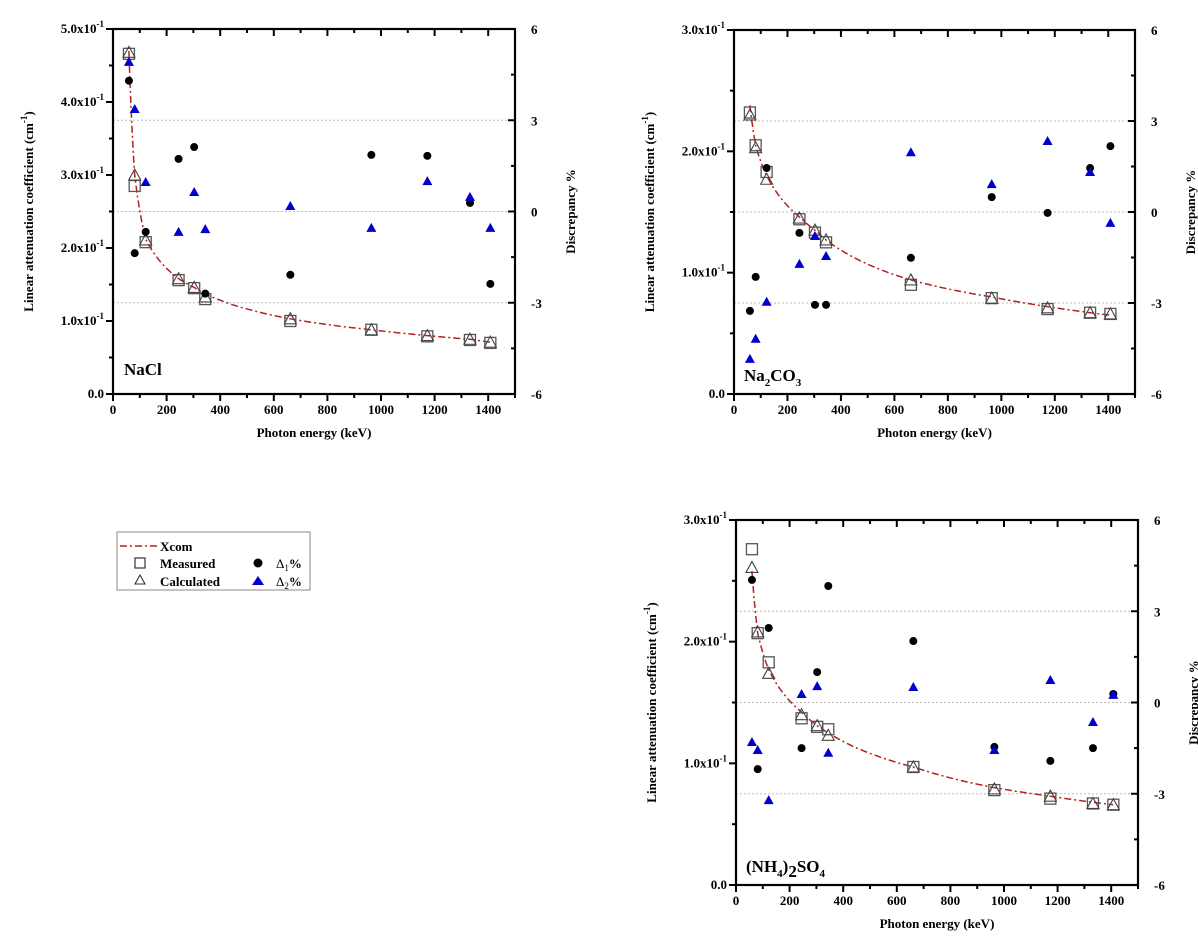  Describe the element at coordinates (143, 369) in the screenshot. I see `material-label-main: NaCl` at that location.